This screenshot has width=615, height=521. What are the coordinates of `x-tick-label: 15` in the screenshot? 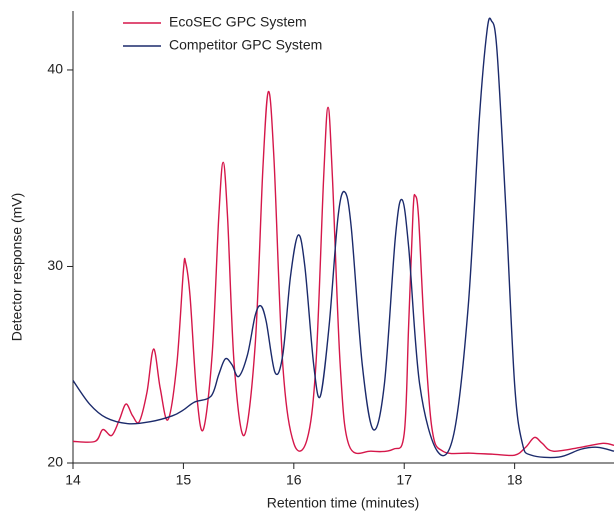 It's located at (184, 480).